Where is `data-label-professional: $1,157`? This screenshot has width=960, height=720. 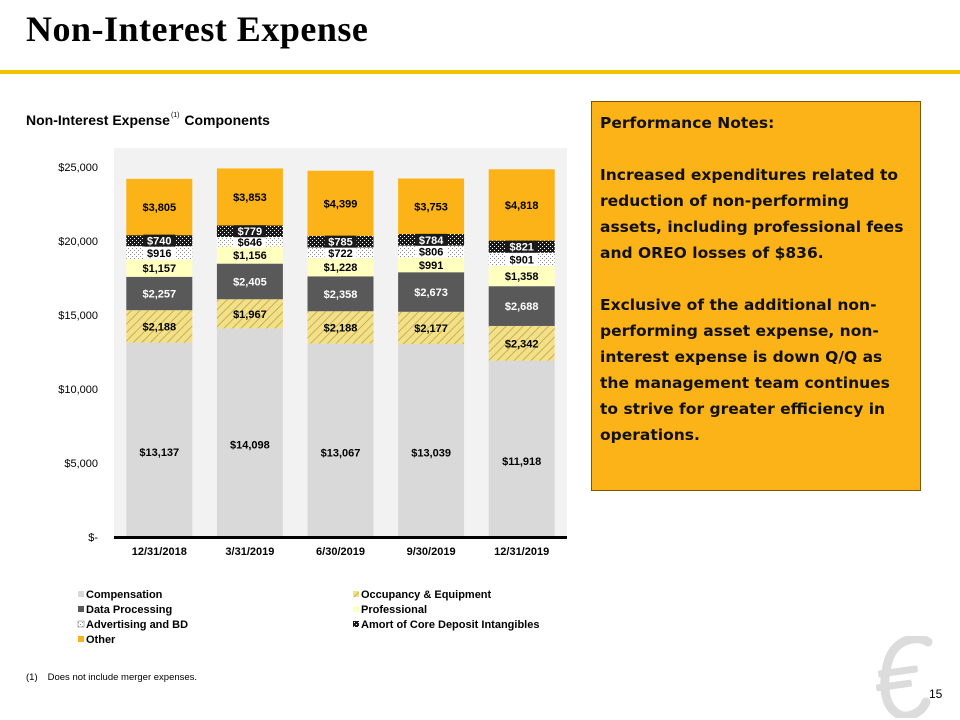
data-label-professional: $1,157 is located at coordinates (159, 269).